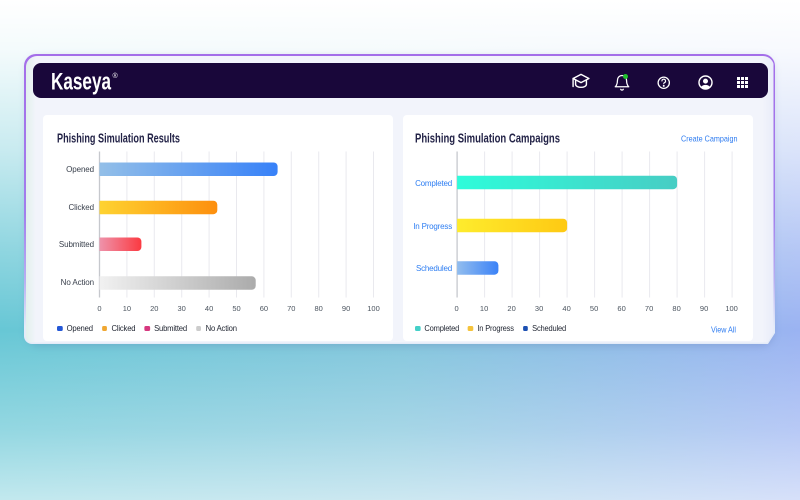 This screenshot has width=800, height=500. Describe the element at coordinates (118, 139) in the screenshot. I see `svg-text: Phishing Simulation Results` at that location.